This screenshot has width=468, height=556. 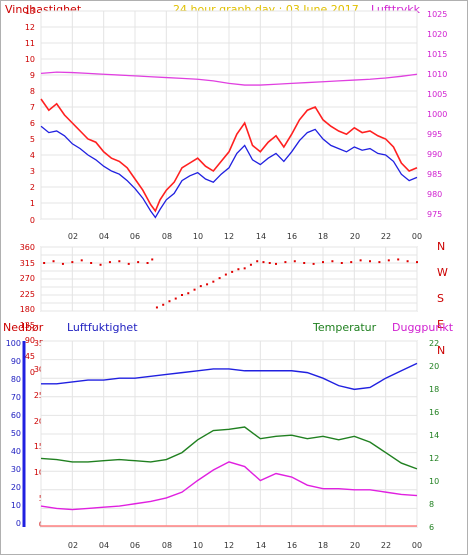 I want to click on p2-tick-270: 270, so click(x=27, y=278).